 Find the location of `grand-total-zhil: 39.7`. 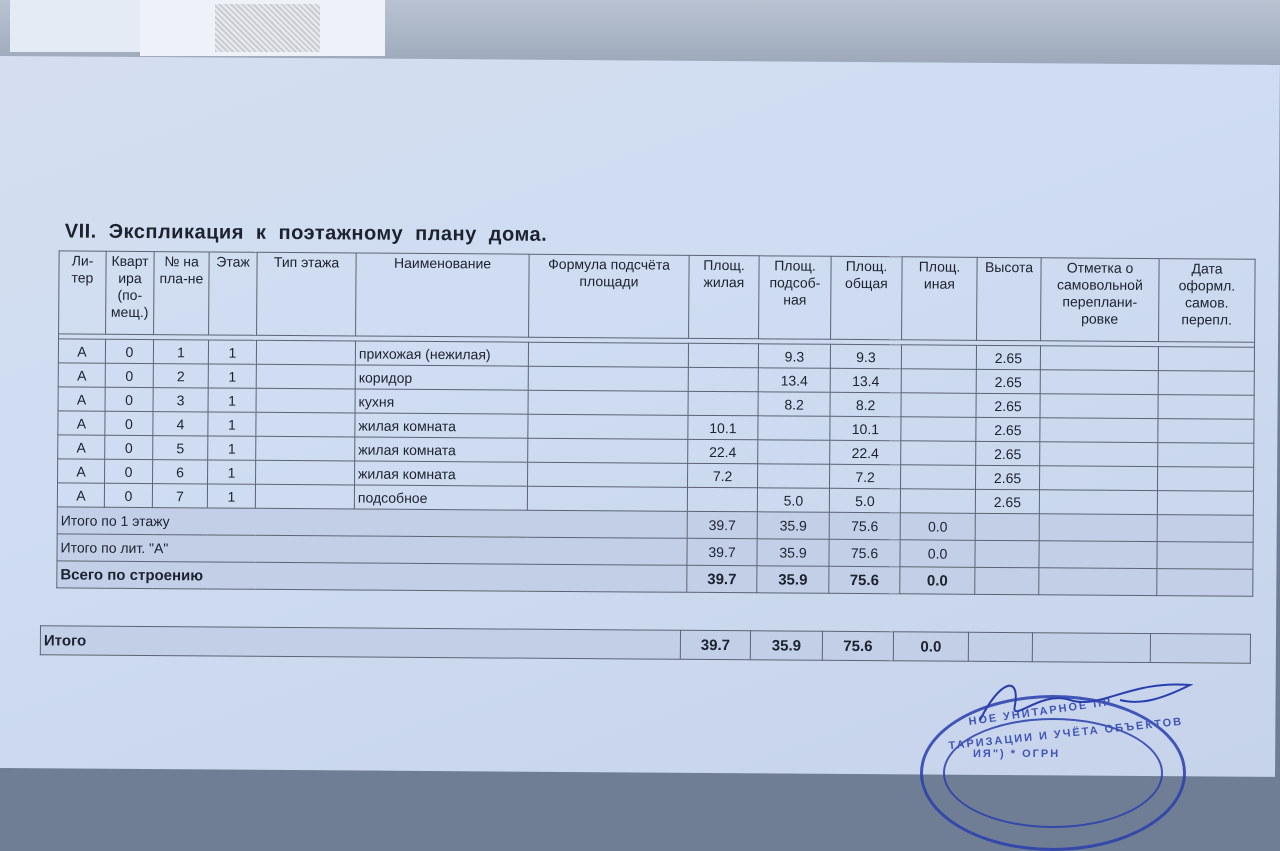

grand-total-zhil: 39.7 is located at coordinates (715, 645).